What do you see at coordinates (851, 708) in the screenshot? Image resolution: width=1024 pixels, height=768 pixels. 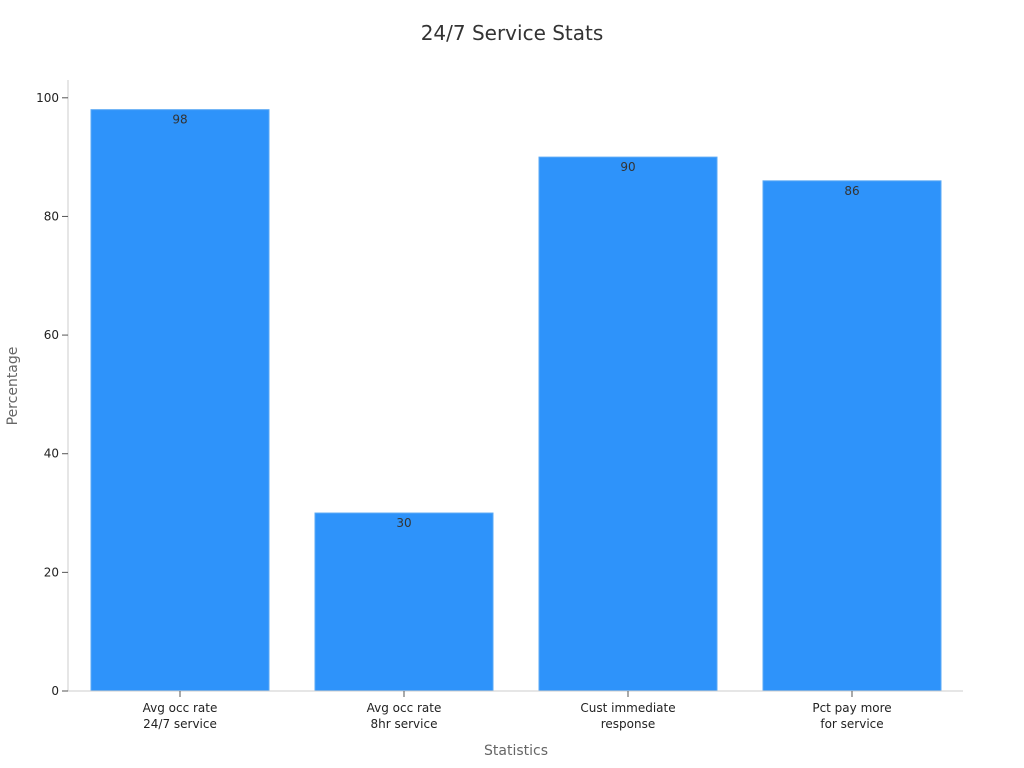 I see `x-tick-label: Pct pay more` at bounding box center [851, 708].